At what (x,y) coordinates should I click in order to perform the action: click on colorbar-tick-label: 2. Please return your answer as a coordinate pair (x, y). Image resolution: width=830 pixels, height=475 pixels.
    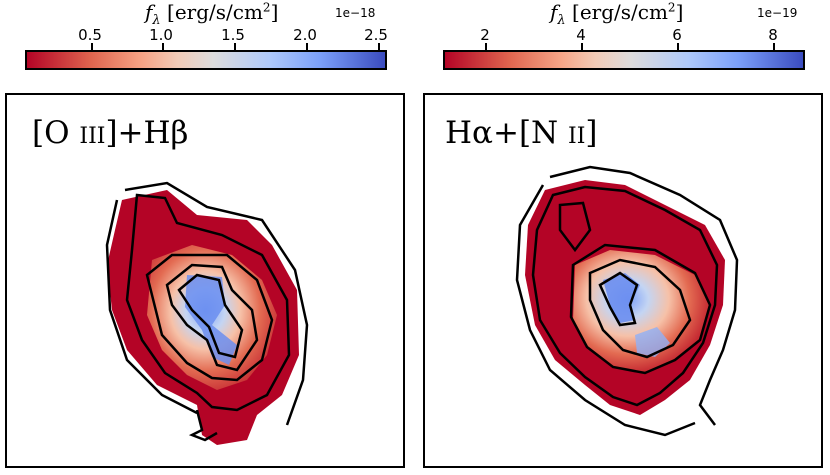
    Looking at the image, I should click on (485, 35).